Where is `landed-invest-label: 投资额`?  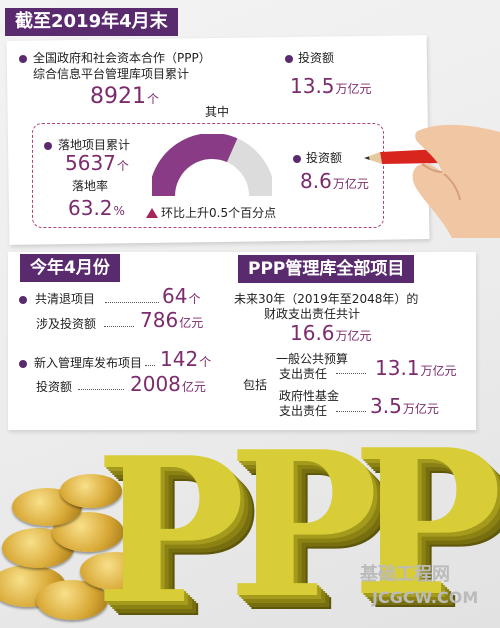 landed-invest-label: 投资额 is located at coordinates (324, 158).